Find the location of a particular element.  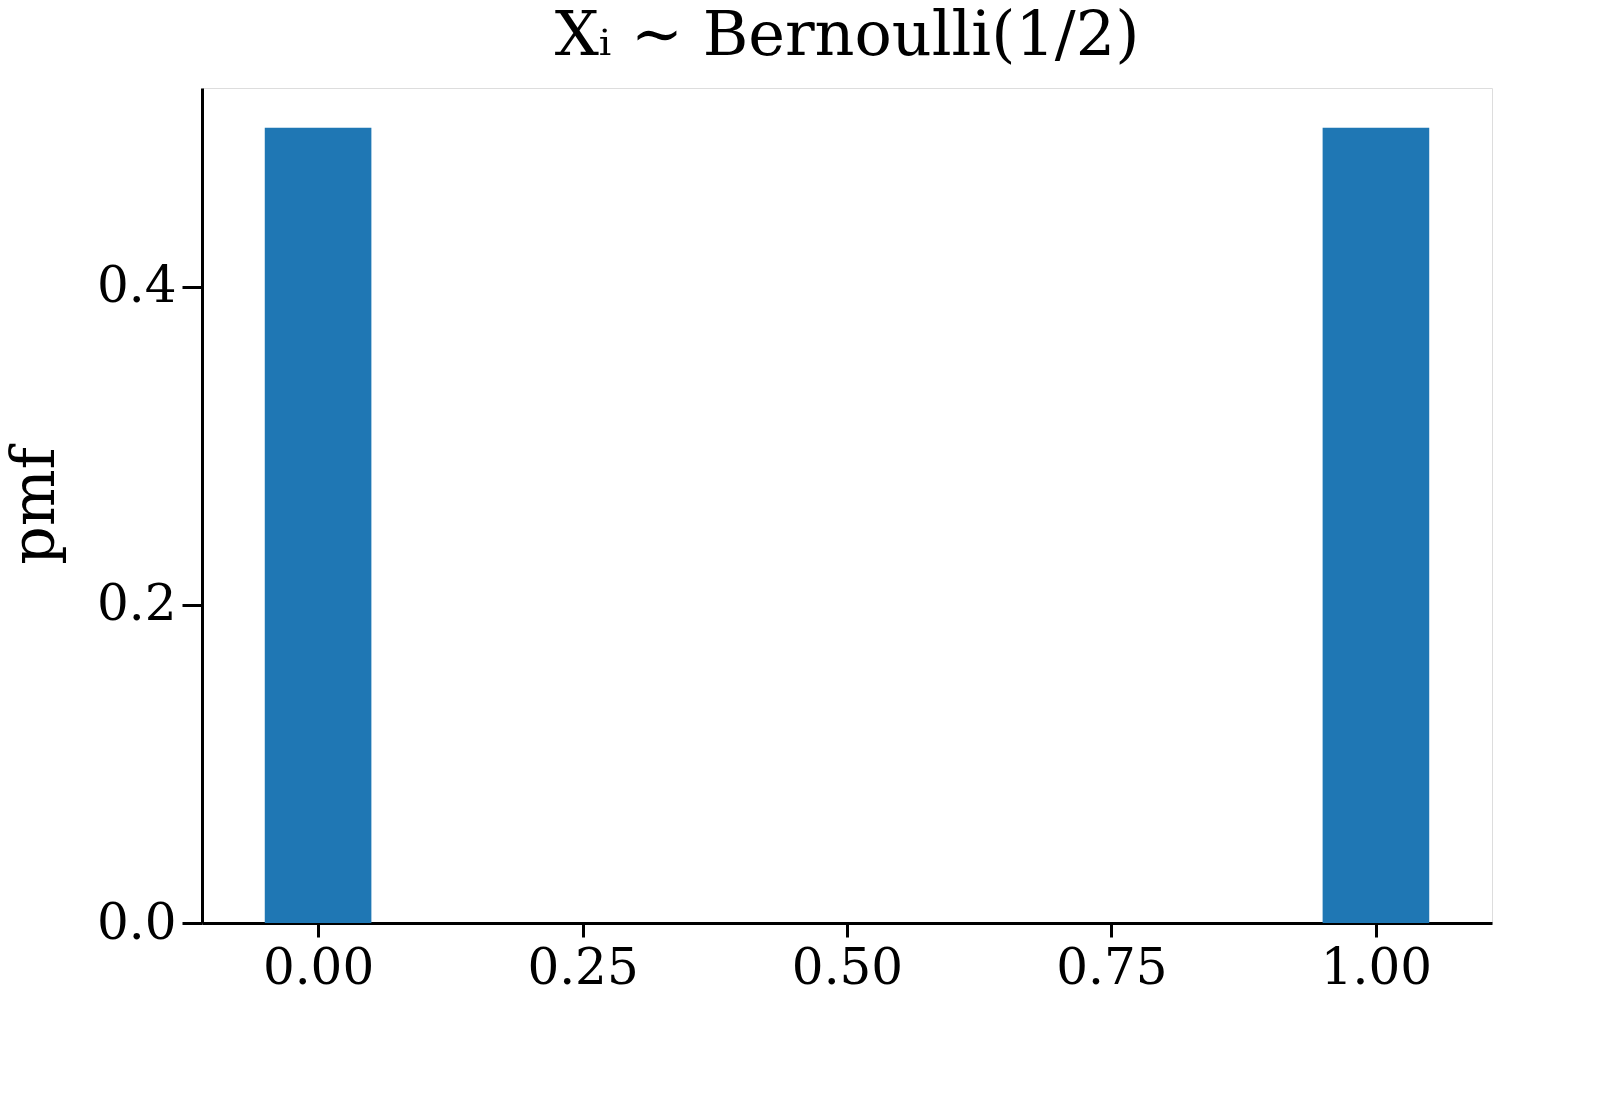

y-axis-title: pmf is located at coordinates (34, 504).